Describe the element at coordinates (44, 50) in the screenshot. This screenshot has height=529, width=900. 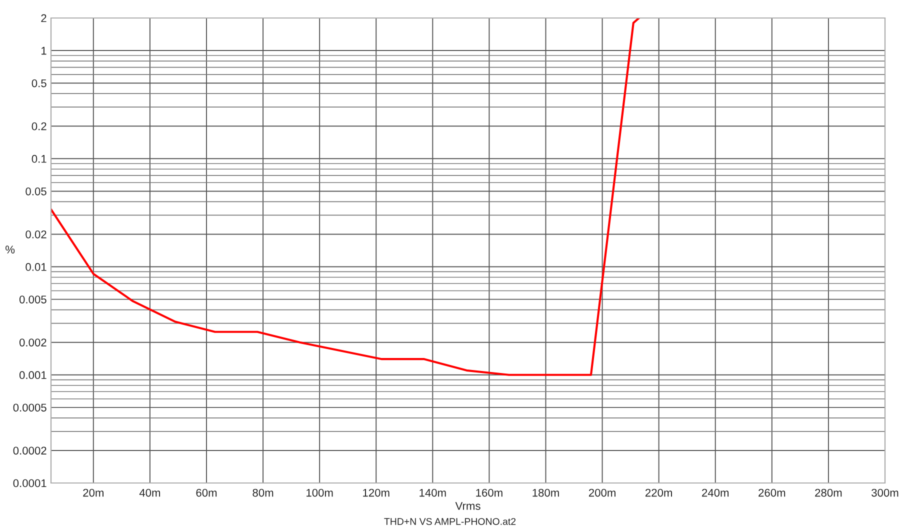
I see `y-tick-label: 1` at that location.